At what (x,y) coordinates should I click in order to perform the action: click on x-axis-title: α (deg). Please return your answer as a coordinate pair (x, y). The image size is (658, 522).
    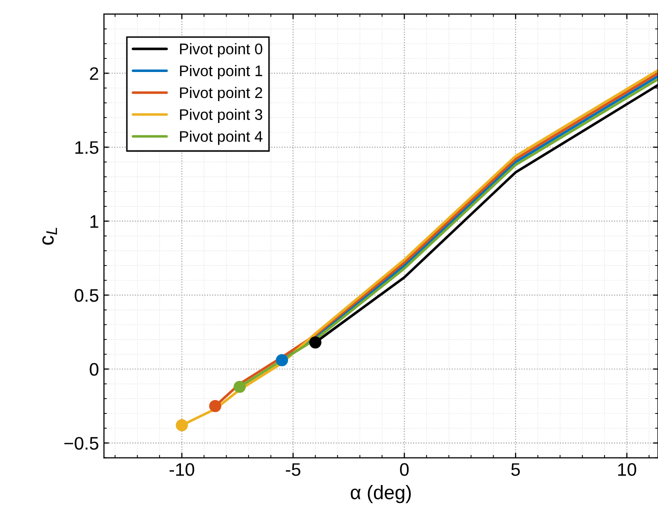
    Looking at the image, I should click on (380, 494).